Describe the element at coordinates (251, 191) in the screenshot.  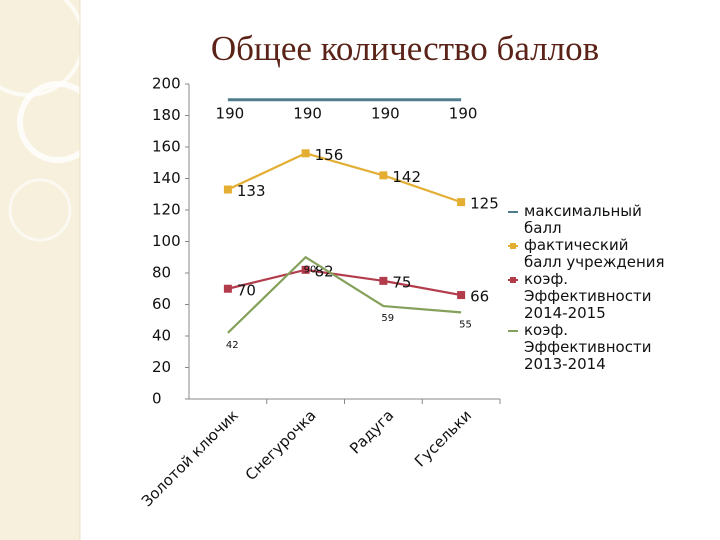
I see `data-label: 133` at that location.